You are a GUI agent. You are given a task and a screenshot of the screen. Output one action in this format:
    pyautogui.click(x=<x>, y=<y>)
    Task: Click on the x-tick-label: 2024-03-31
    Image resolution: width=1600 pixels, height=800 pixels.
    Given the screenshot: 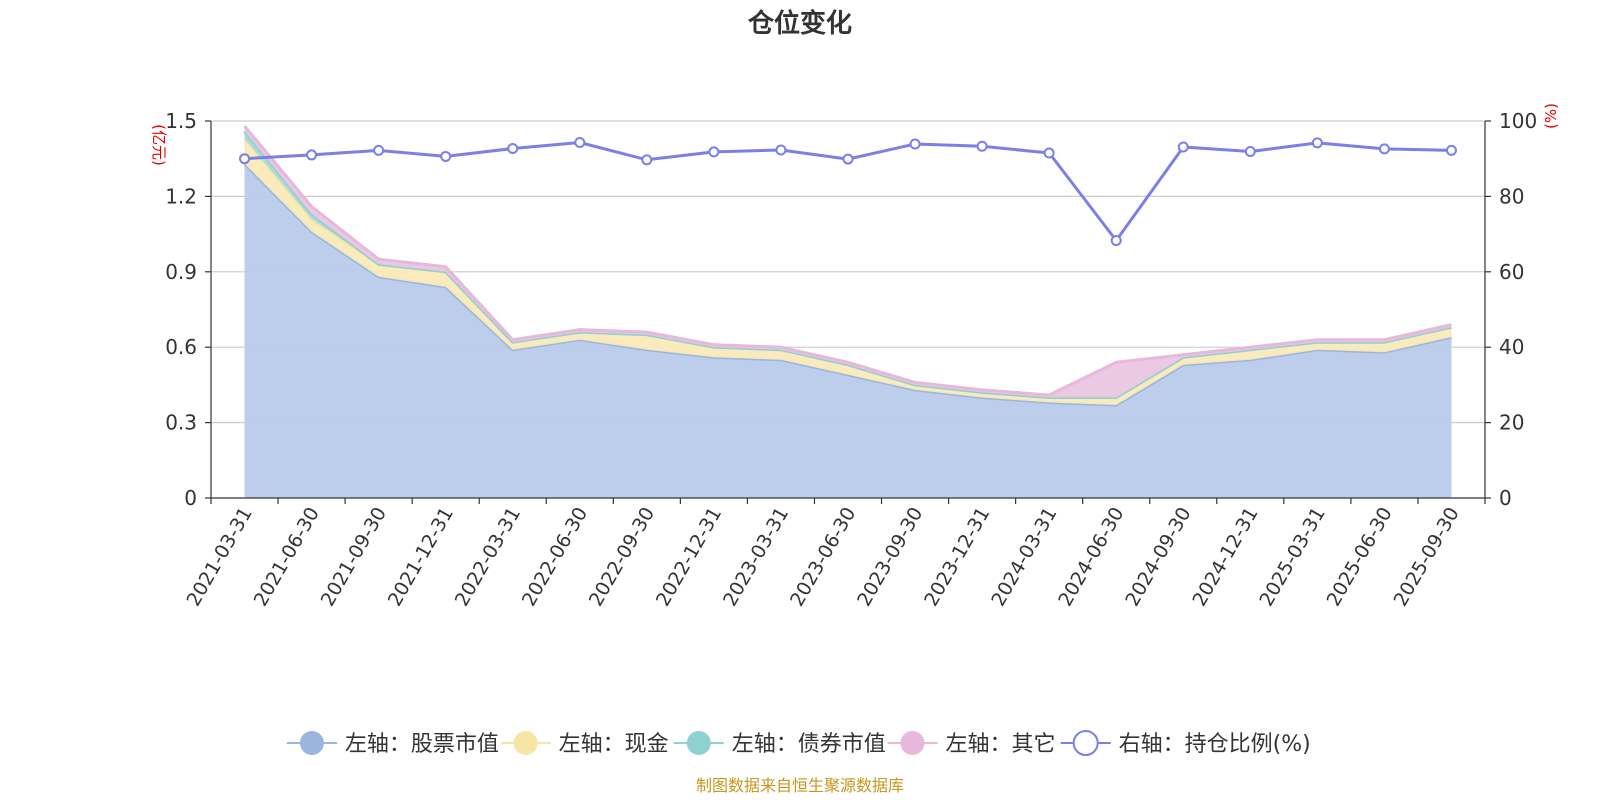 What is the action you would take?
    pyautogui.click(x=1024, y=557)
    